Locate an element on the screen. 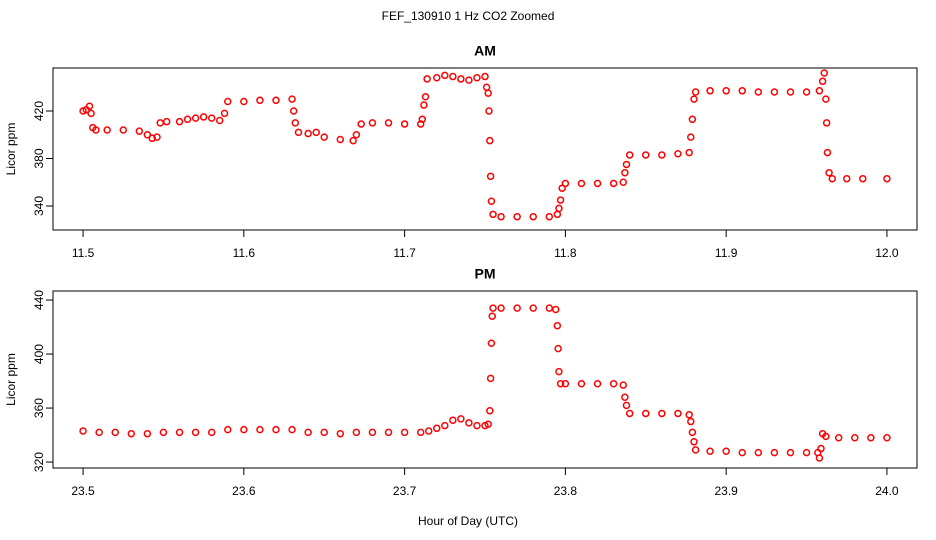 This screenshot has width=936, height=540. x-tick-label: 23.9 is located at coordinates (726, 491).